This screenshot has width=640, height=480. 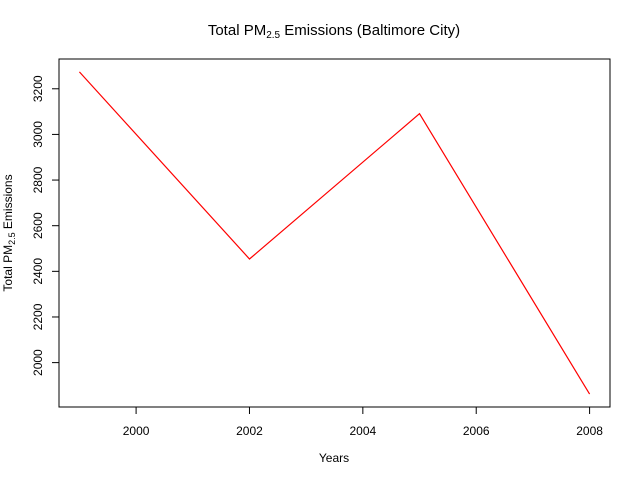 What do you see at coordinates (38, 134) in the screenshot?
I see `y-tick-label: 3000` at bounding box center [38, 134].